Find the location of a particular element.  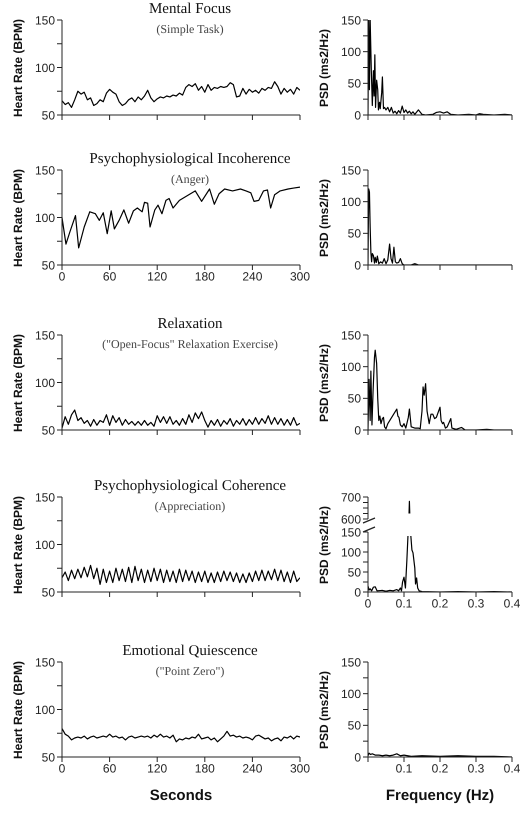

x-axis-title: Frequency (Hz) is located at coordinates (440, 796).